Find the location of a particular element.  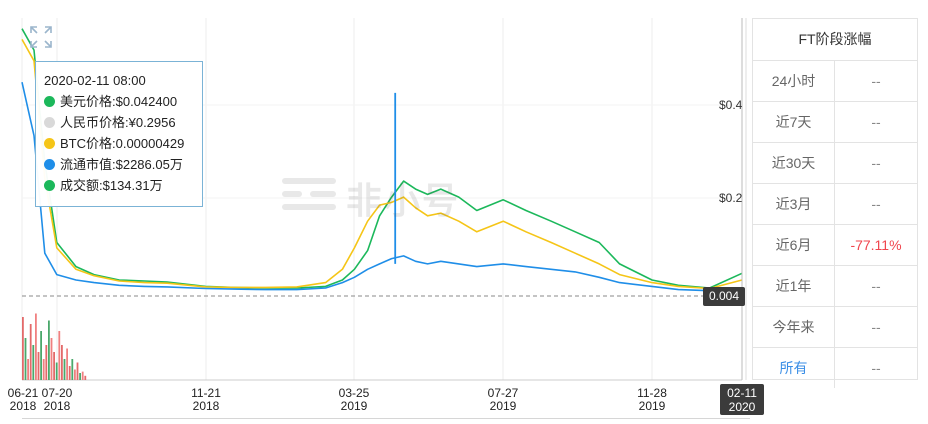

panel-title: FT阶段涨幅 is located at coordinates (835, 40).